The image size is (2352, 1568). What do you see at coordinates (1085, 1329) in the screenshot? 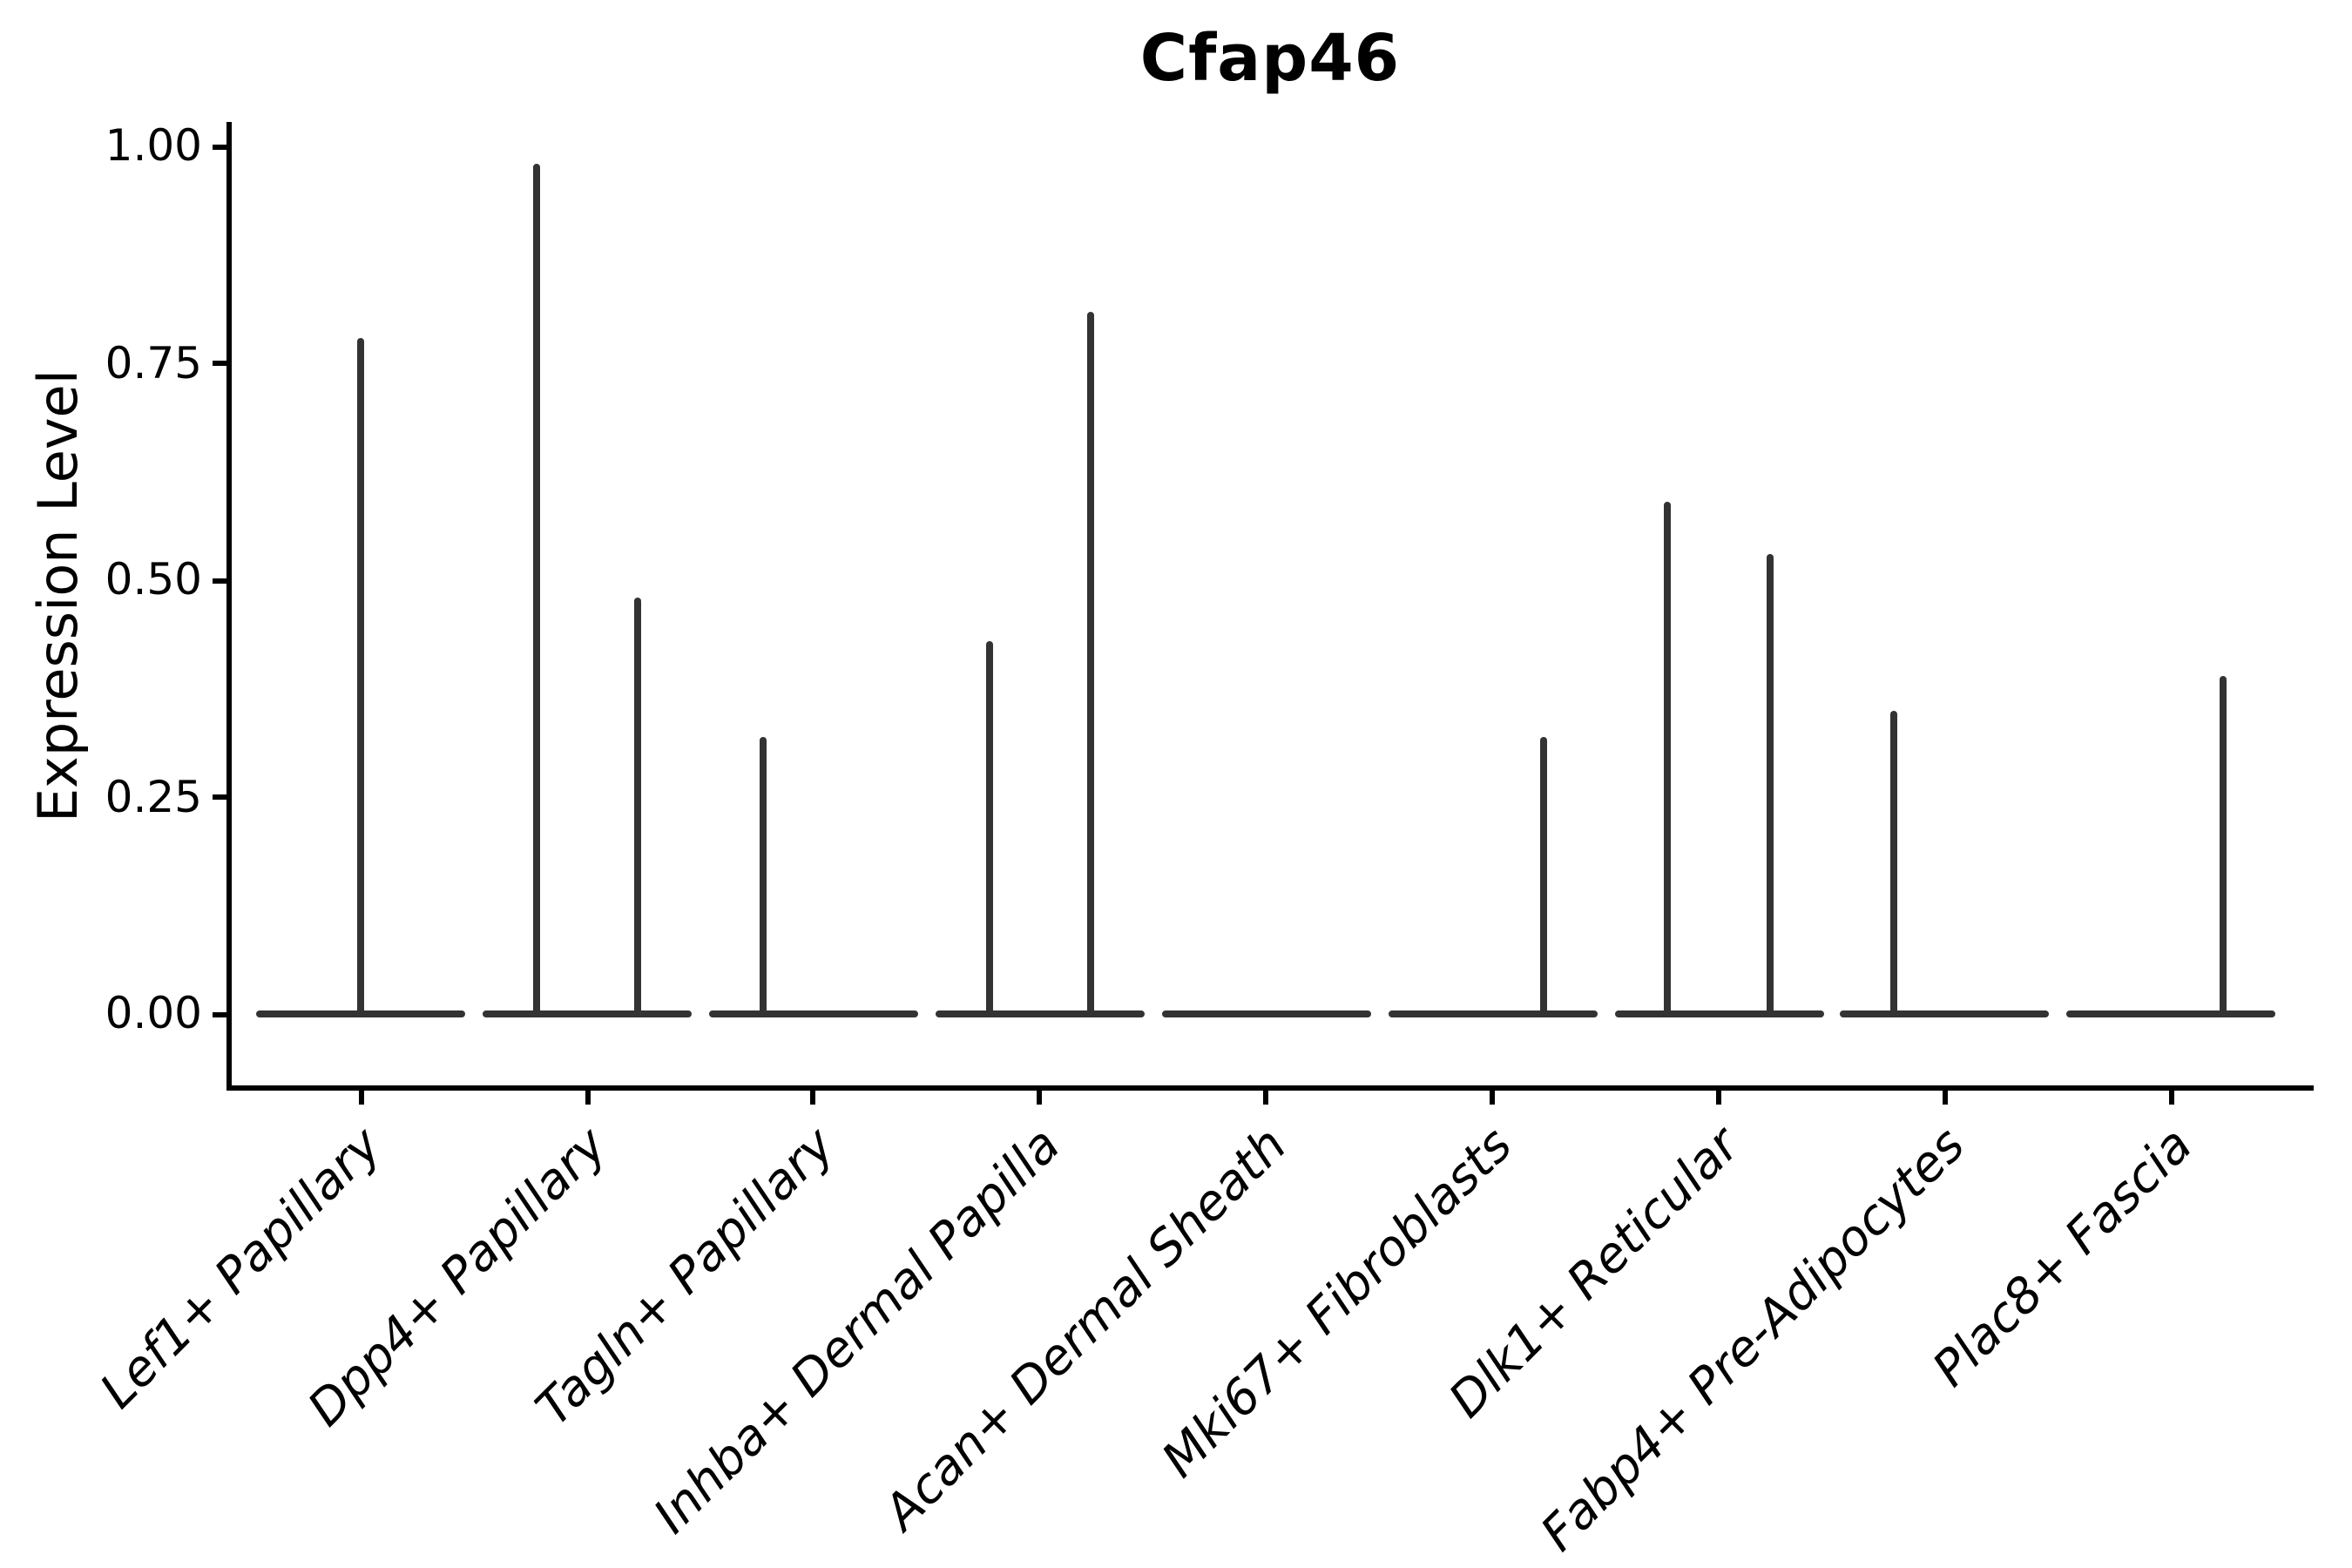
I see `x-tick-label: Acan+ Dermal Sheath` at bounding box center [1085, 1329].